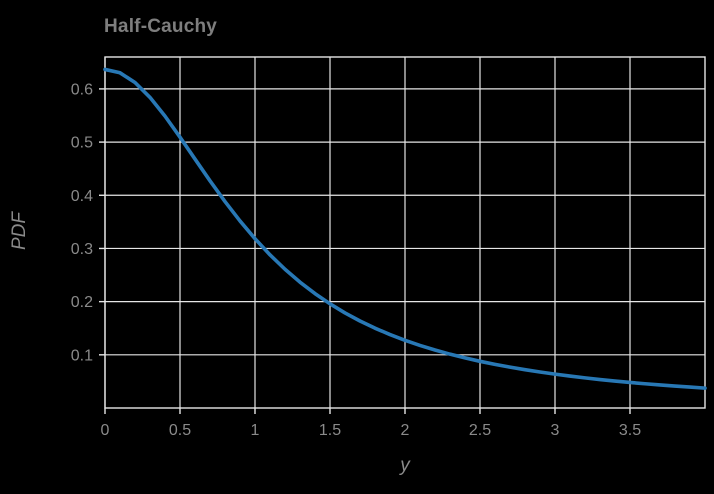 Image resolution: width=714 pixels, height=494 pixels. I want to click on y-tick-label: 0.2, so click(82, 302).